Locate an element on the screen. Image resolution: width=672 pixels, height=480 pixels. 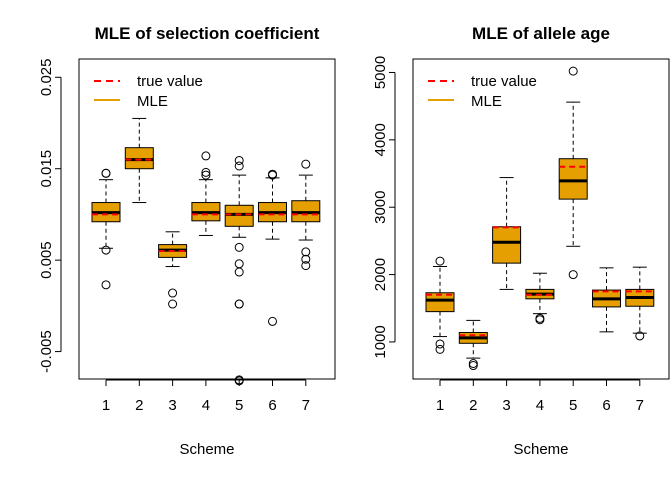
y-tick-label: 0.025 is located at coordinates (46, 78).